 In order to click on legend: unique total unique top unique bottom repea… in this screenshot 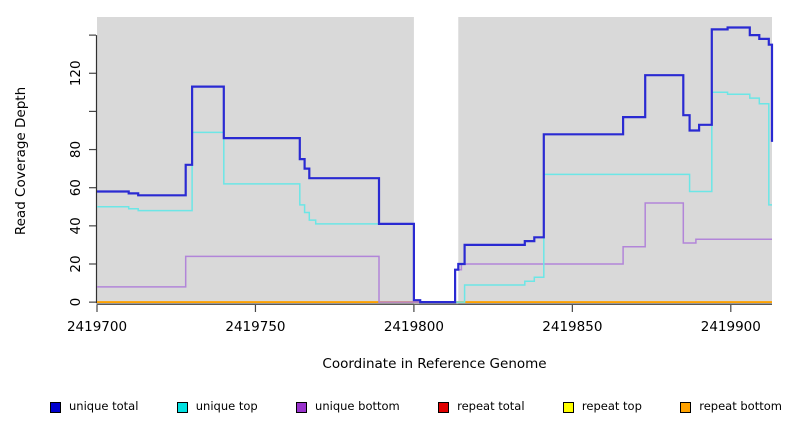, I will do `click(416, 407)`.